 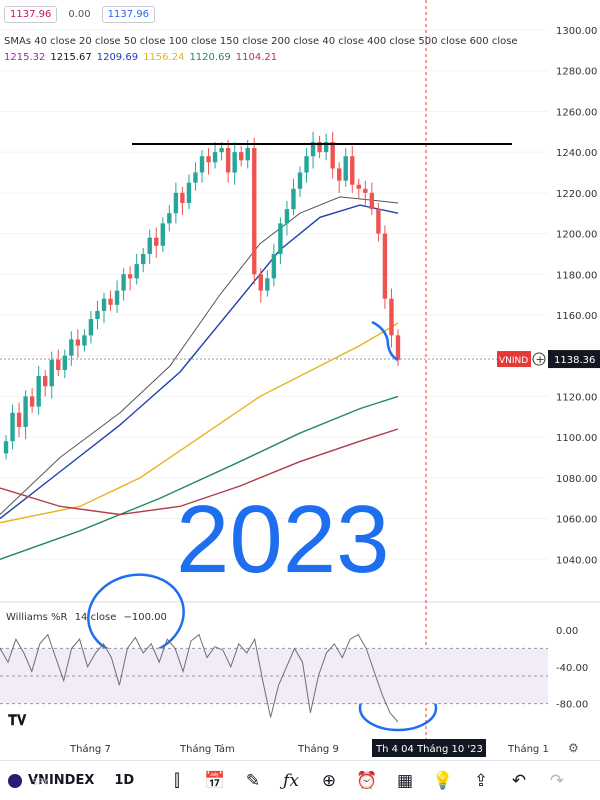 What do you see at coordinates (17, 721) in the screenshot?
I see `tradingview-logo-icon: 𝐓𝐕` at bounding box center [17, 721].